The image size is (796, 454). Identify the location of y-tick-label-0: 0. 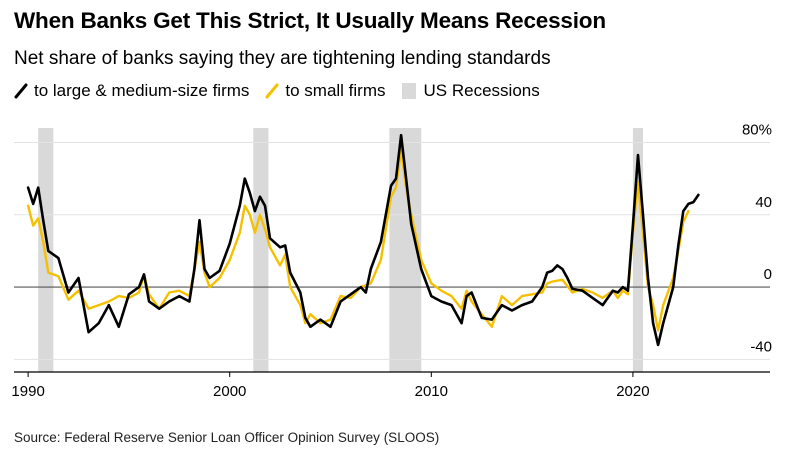
(768, 274).